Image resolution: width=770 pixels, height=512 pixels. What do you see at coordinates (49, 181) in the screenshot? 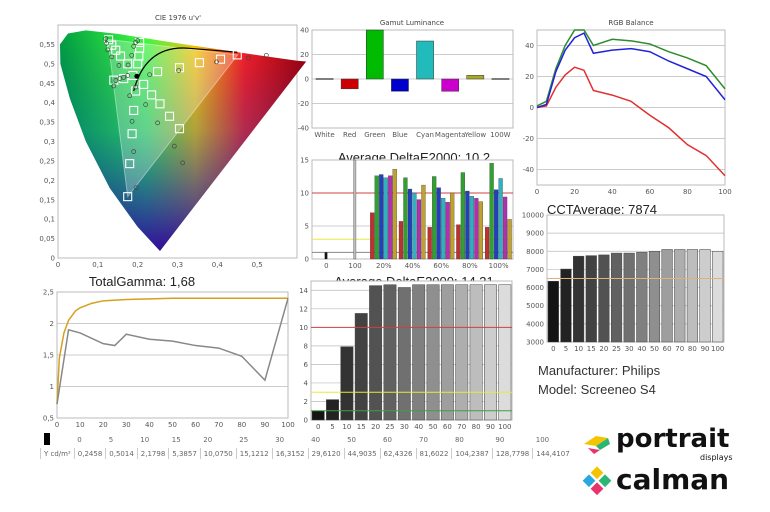
I see `y-tick-label: 0,2` at bounding box center [49, 181].